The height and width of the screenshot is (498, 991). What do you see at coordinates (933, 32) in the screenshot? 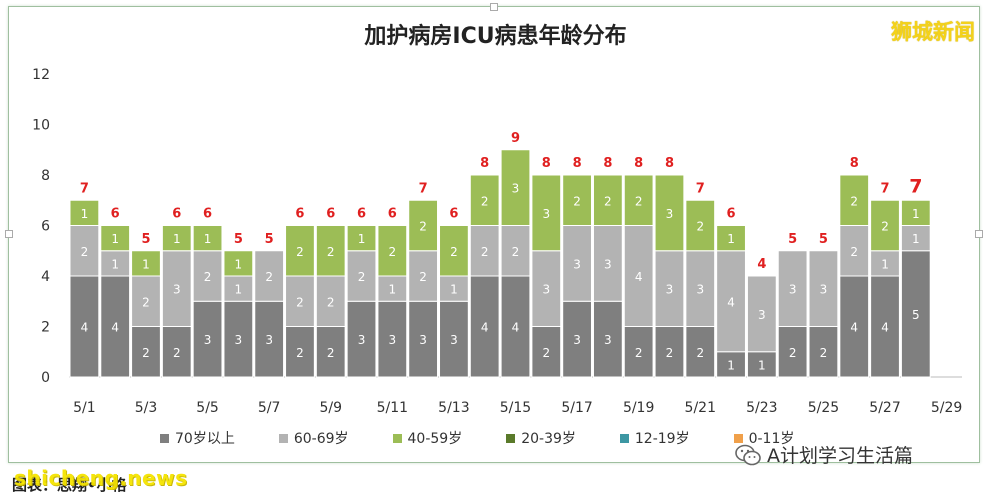
I see `brand-logo: 狮城新闻` at bounding box center [933, 32].